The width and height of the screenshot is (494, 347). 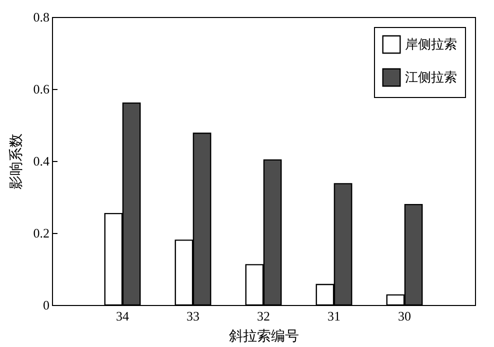 What do you see at coordinates (263, 316) in the screenshot?
I see `x-tick-label: 32` at bounding box center [263, 316].